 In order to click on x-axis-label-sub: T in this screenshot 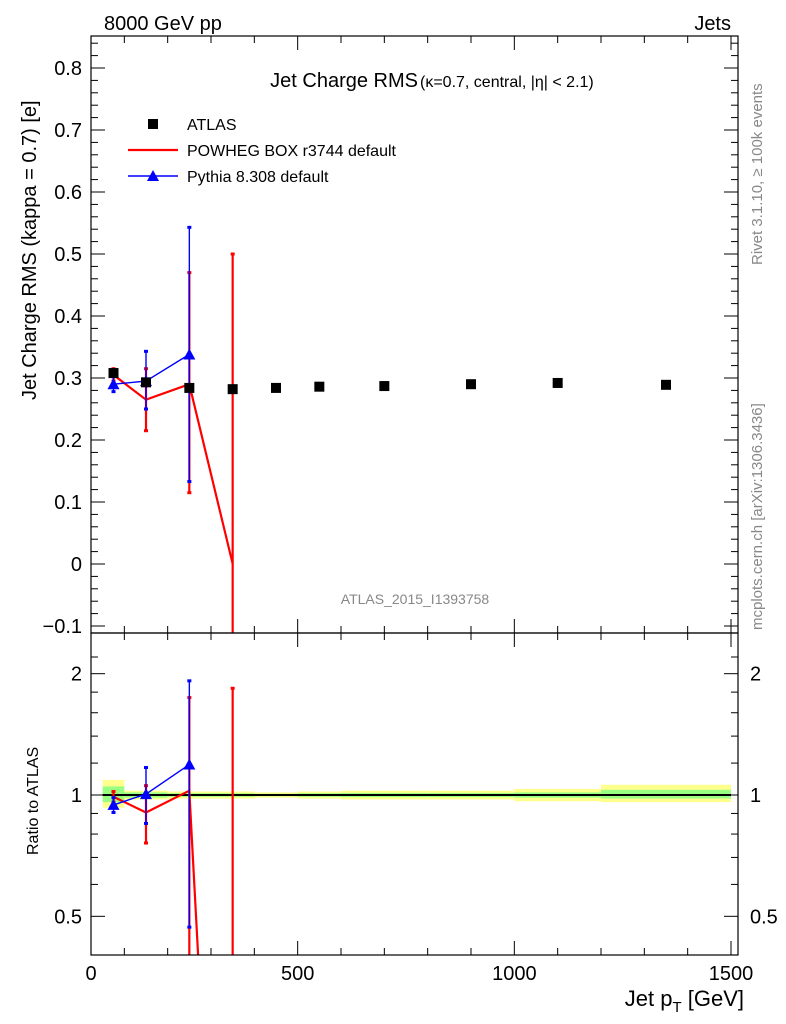, I will do `click(676, 1007)`.